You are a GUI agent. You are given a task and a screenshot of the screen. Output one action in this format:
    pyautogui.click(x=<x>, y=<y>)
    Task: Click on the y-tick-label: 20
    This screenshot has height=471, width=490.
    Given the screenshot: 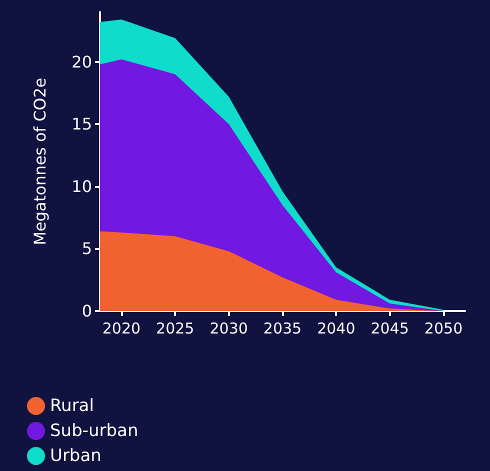 What is the action you would take?
    pyautogui.click(x=82, y=62)
    